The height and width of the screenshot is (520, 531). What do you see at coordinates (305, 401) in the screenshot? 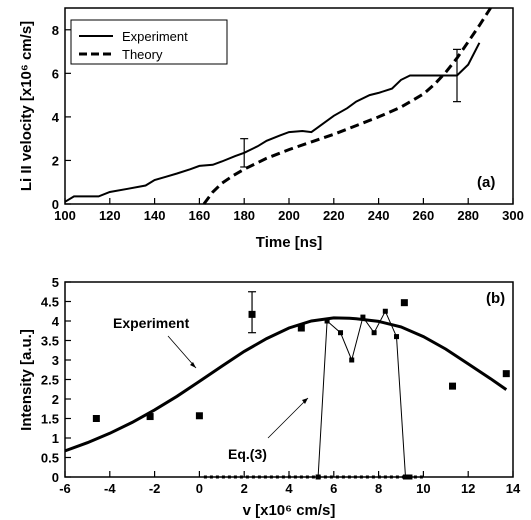
I see `annotation-eq3-arrowhead` at bounding box center [305, 401].